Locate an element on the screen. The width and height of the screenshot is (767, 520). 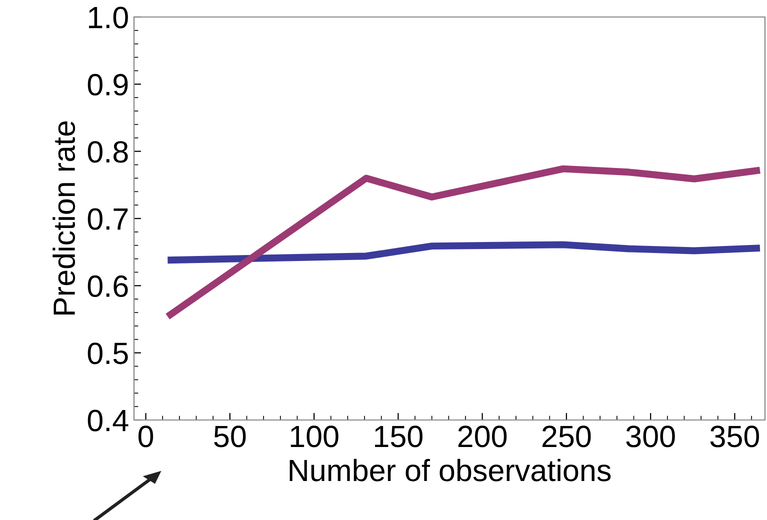
y-axis-title: Prediction rate is located at coordinates (64, 217).